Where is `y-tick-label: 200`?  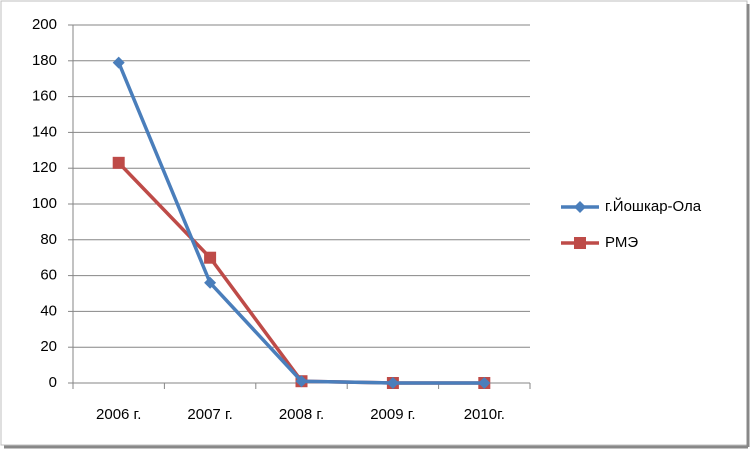
y-tick-label: 200 is located at coordinates (44, 24).